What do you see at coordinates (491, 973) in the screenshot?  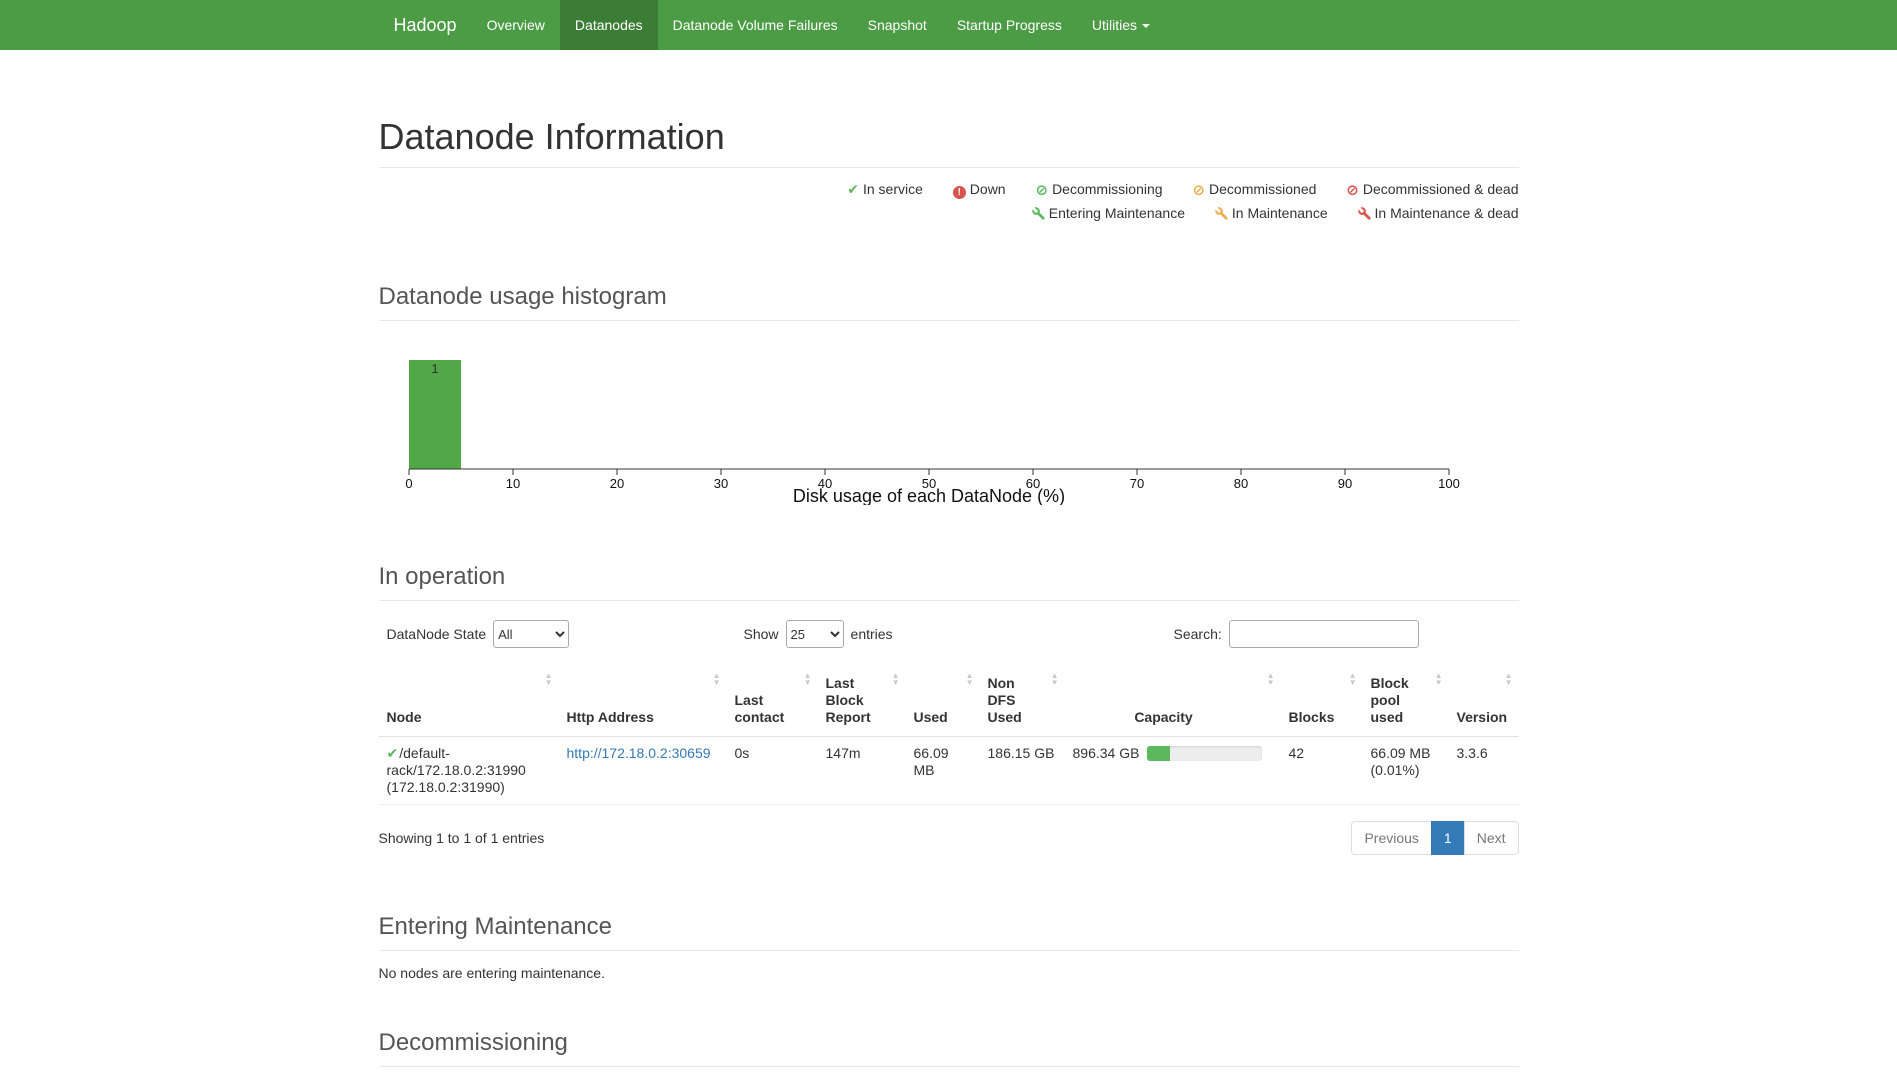 I see `entering-maintenance-empty-text: No nodes are entering maintenance.` at bounding box center [491, 973].